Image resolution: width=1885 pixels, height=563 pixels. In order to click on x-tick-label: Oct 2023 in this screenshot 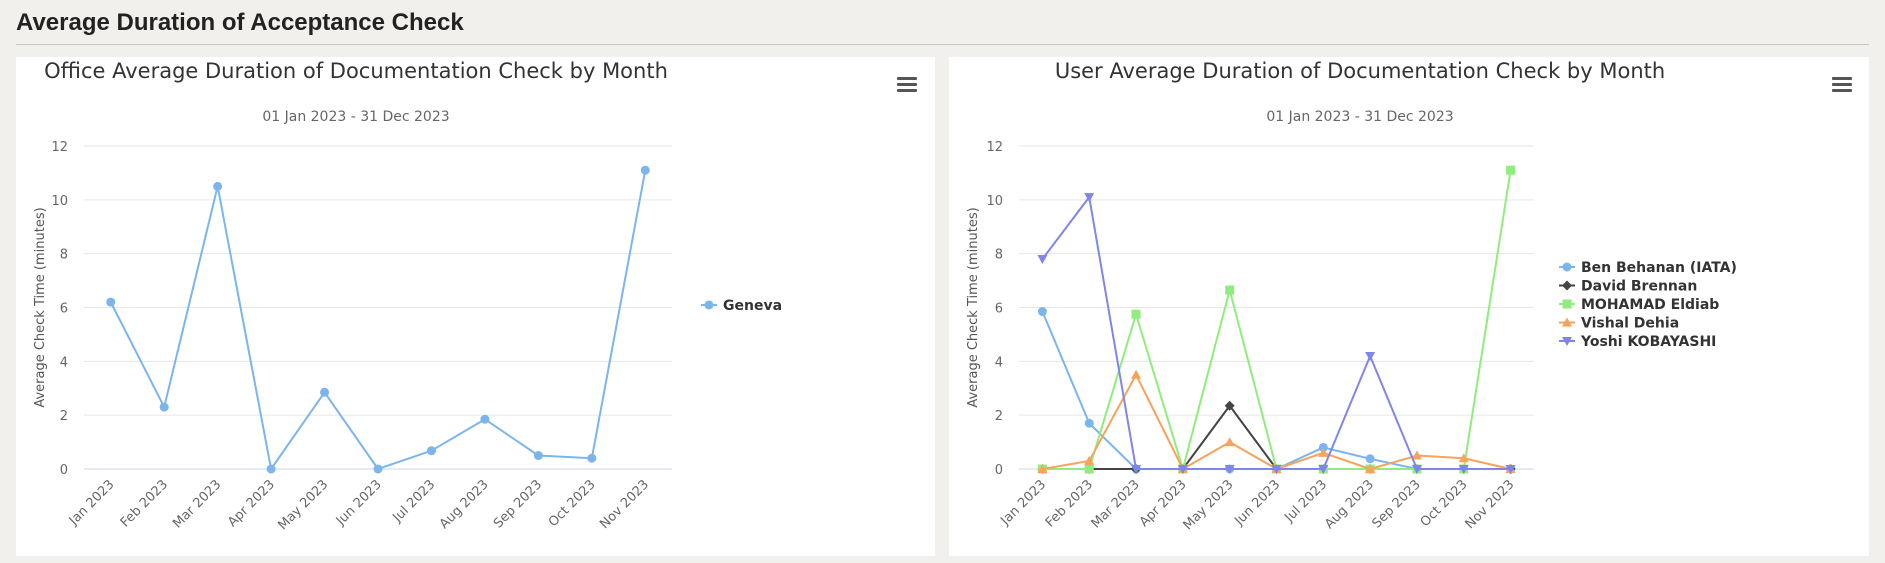, I will do `click(572, 503)`.